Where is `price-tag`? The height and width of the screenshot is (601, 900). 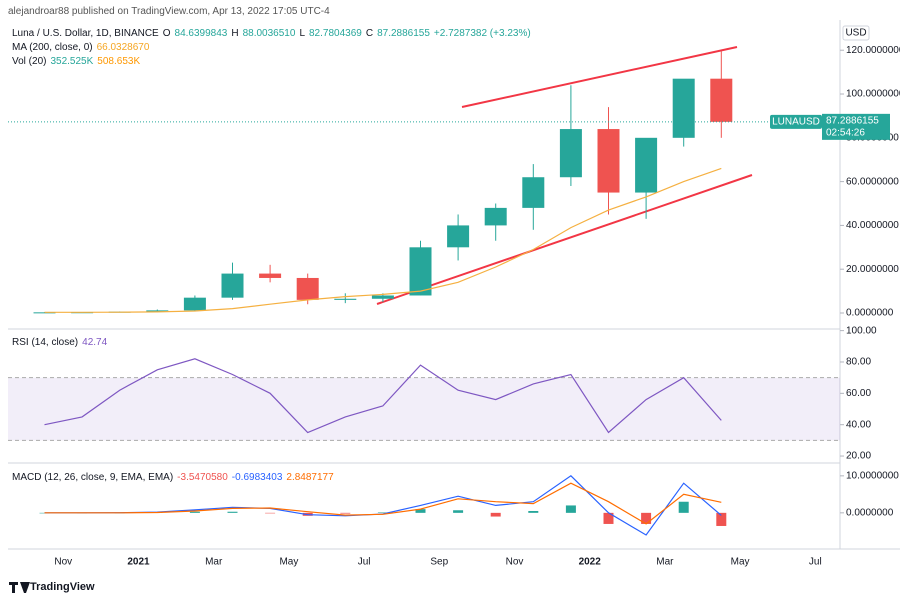 price-tag is located at coordinates (856, 126).